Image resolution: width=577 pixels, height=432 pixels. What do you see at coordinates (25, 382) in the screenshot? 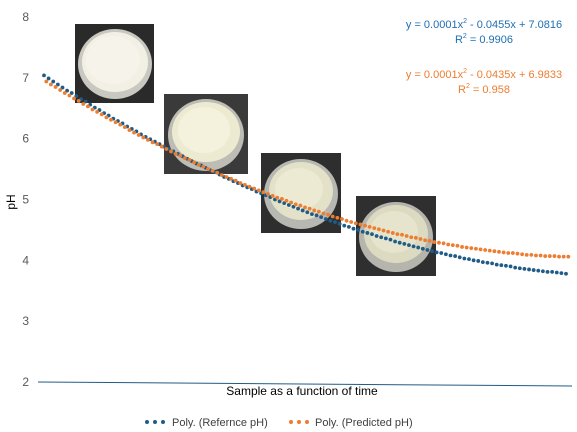
I see `y-tick-label: 2` at bounding box center [25, 382].